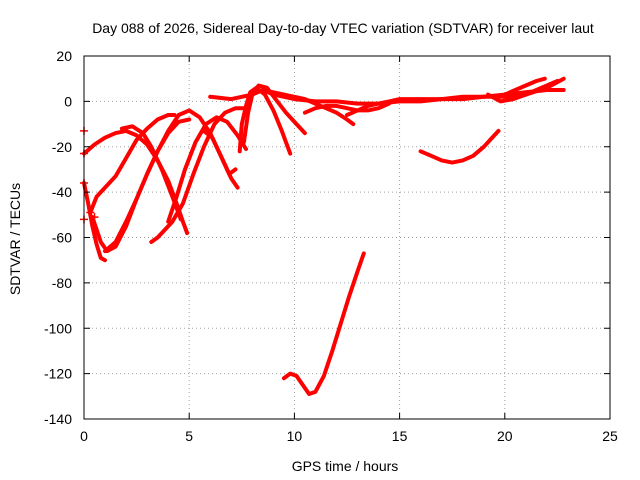 This screenshot has width=640, height=480. What do you see at coordinates (400, 436) in the screenshot?
I see `x-tick-label: 15` at bounding box center [400, 436].